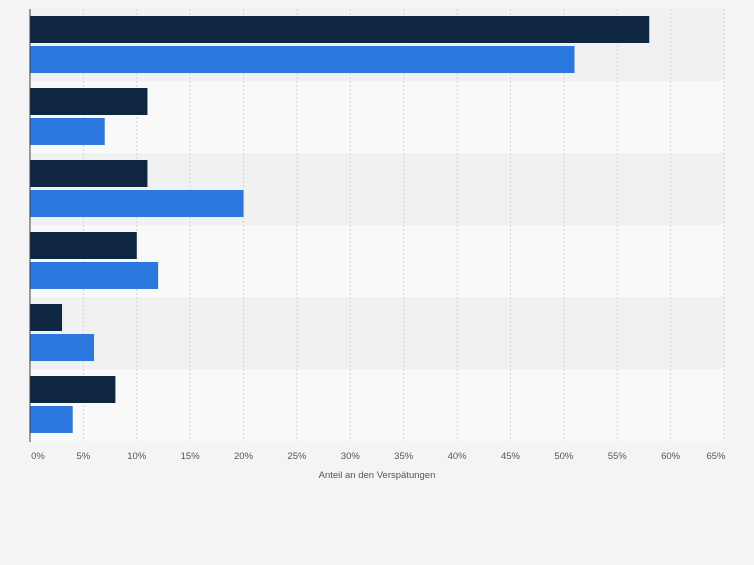 Image resolution: width=754 pixels, height=565 pixels. What do you see at coordinates (511, 456) in the screenshot?
I see `x-tick-label-45: 45%` at bounding box center [511, 456].